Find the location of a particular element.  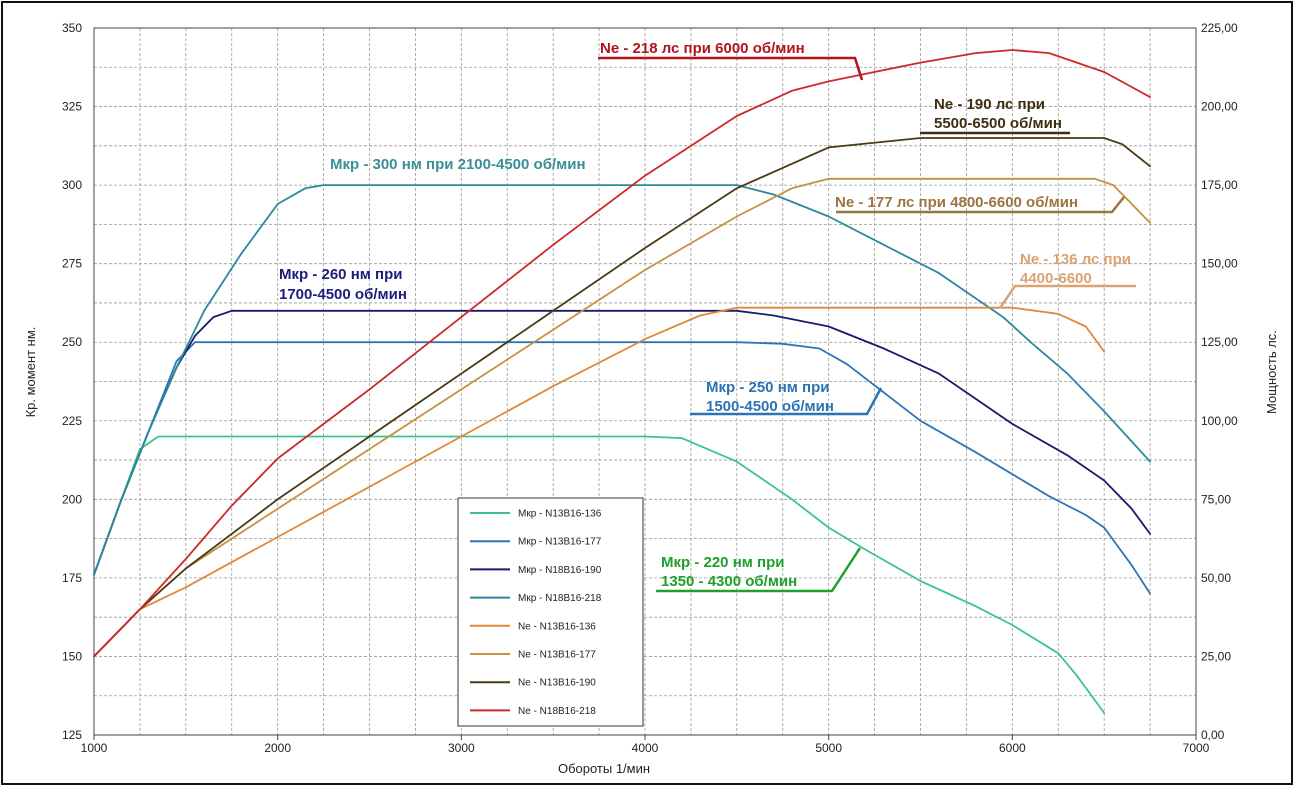

left-axis-ticks: 125 150 175 200 225 250 275 300 325 350 is located at coordinates (72, 381).